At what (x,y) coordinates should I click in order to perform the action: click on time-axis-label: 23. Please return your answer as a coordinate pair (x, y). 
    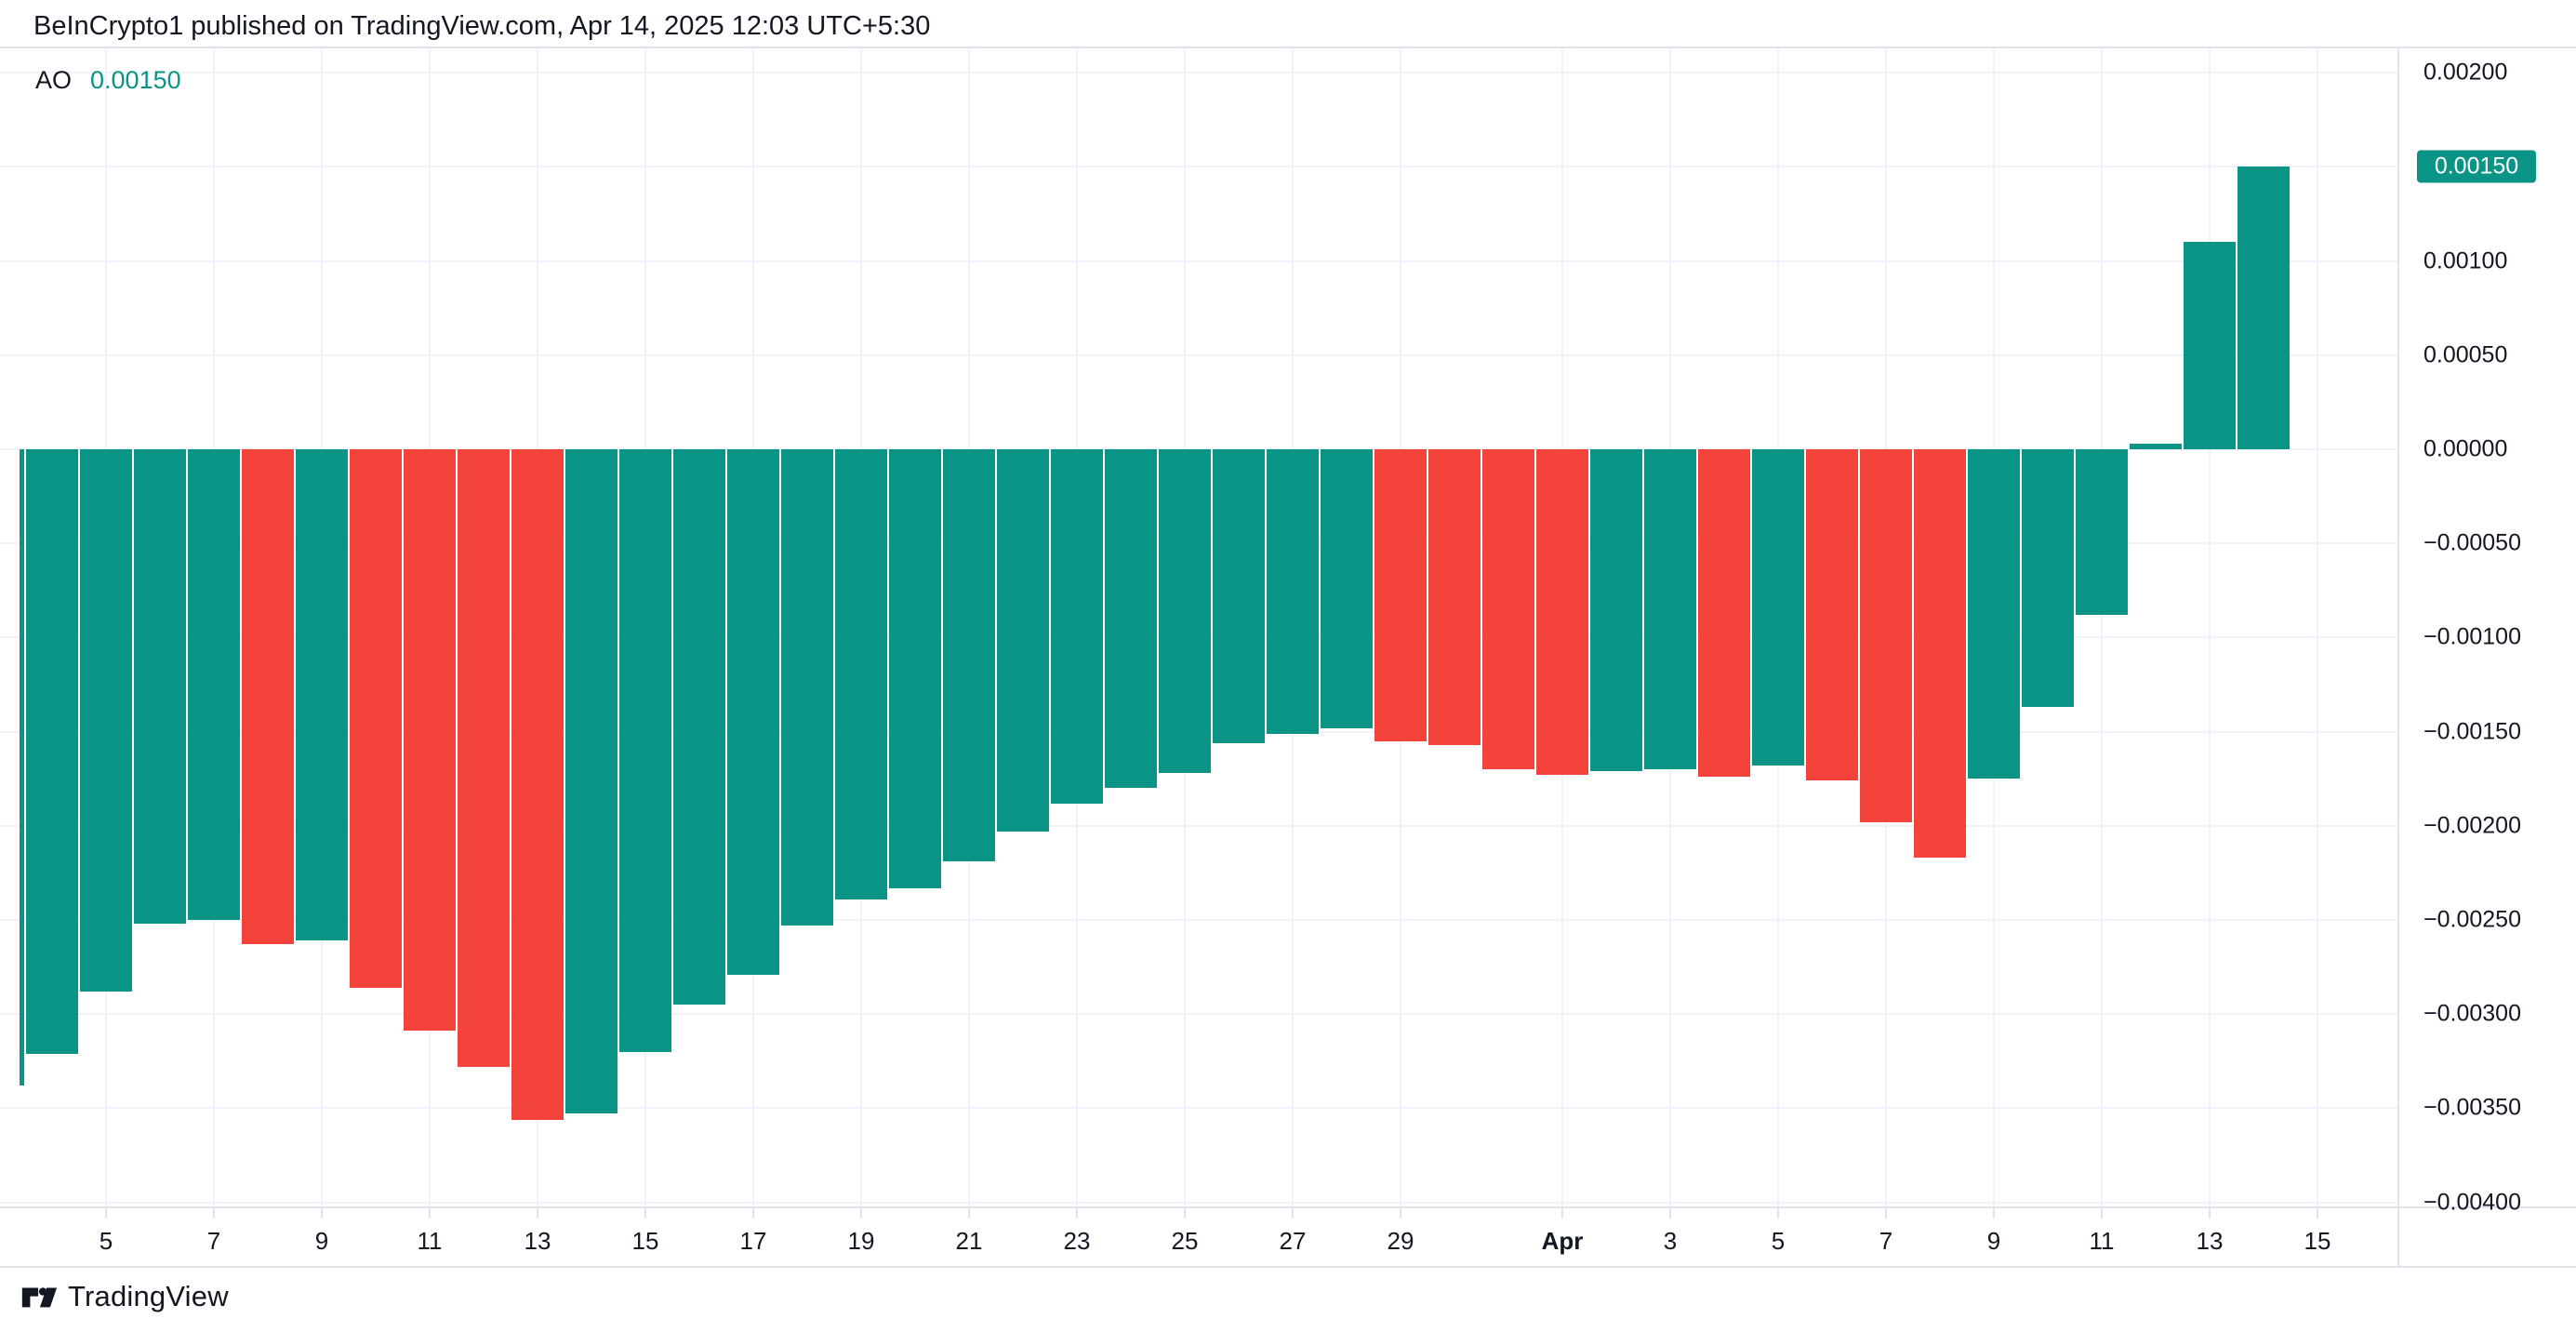
    Looking at the image, I should click on (1077, 1241).